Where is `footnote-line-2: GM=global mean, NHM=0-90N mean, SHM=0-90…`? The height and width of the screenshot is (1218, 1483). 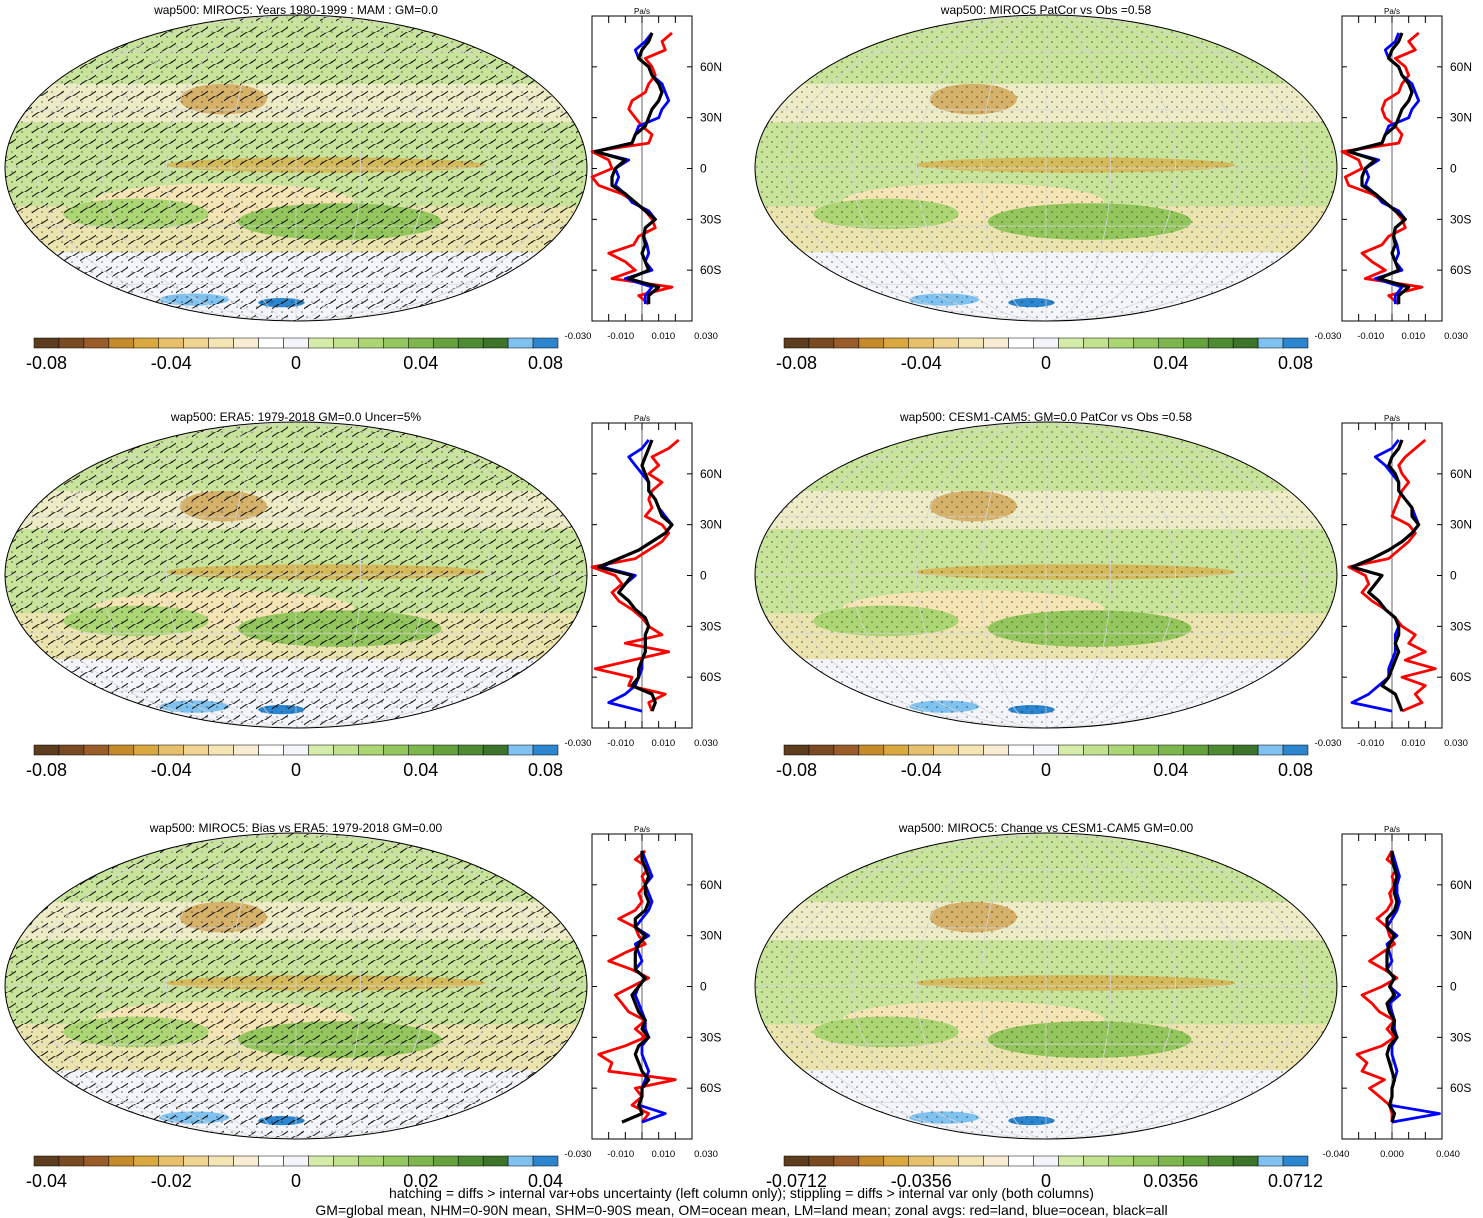 footnote-line-2: GM=global mean, NHM=0-90N mean, SHM=0-90… is located at coordinates (741, 1210).